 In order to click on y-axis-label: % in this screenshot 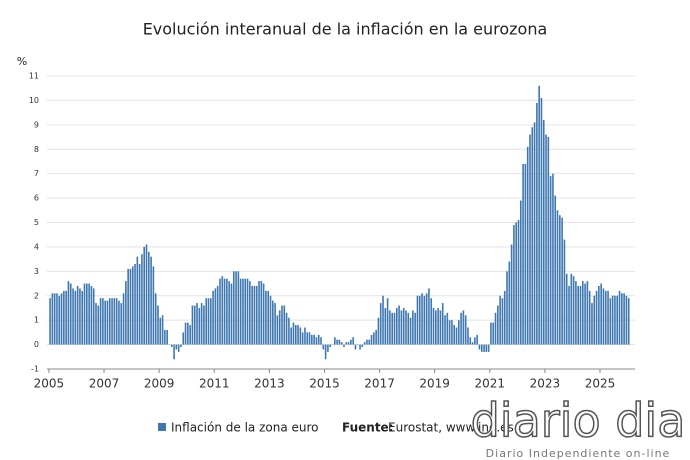, I will do `click(22, 61)`.